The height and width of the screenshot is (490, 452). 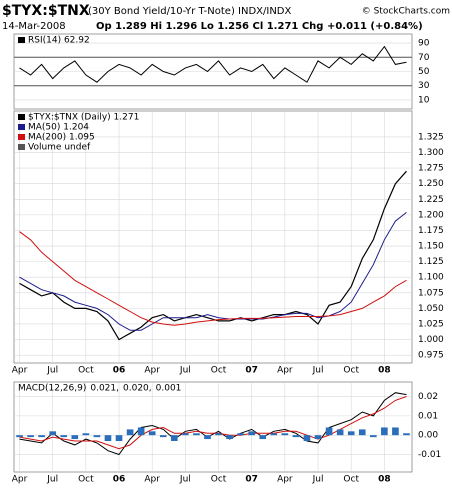 I want to click on y-tick-label: 1.300, so click(x=431, y=153).